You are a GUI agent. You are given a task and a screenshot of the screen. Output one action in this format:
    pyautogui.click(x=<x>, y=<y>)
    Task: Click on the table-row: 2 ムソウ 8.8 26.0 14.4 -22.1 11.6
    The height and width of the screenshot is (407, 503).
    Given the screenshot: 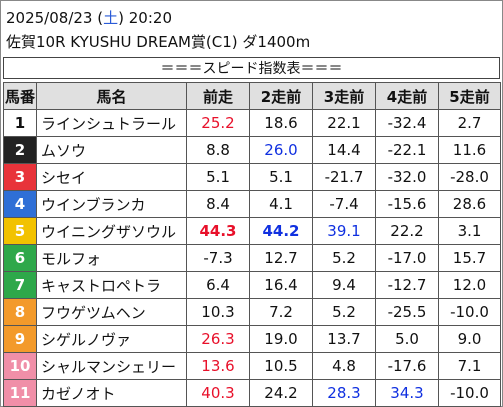 What is the action you would take?
    pyautogui.click(x=252, y=150)
    